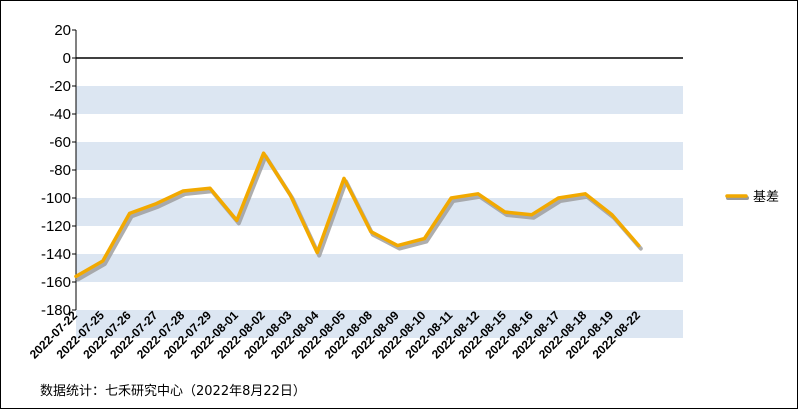  What do you see at coordinates (60, 86) in the screenshot?
I see `y-tick-label: -20` at bounding box center [60, 86].